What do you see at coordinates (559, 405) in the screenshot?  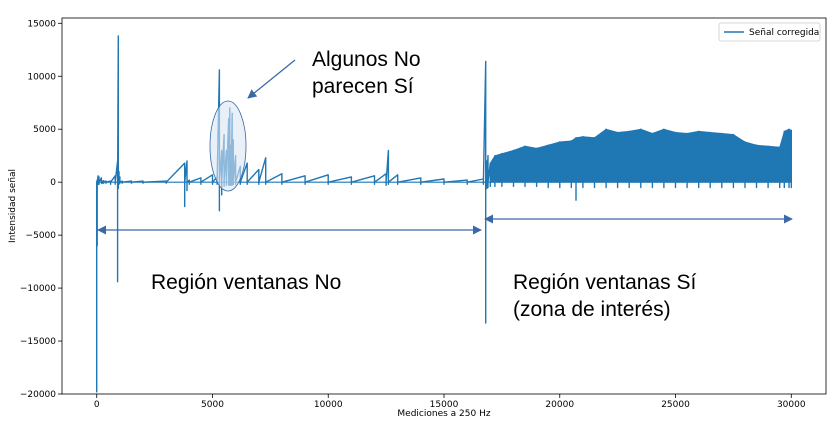 I see `x-tick-label: 20000` at bounding box center [559, 405].